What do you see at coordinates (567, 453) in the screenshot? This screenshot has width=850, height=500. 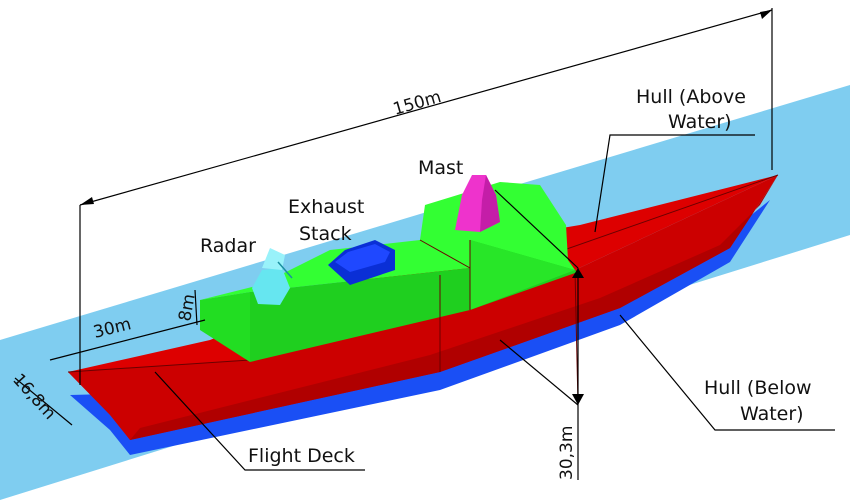 I see `dim-height: 30,3m` at bounding box center [567, 453].